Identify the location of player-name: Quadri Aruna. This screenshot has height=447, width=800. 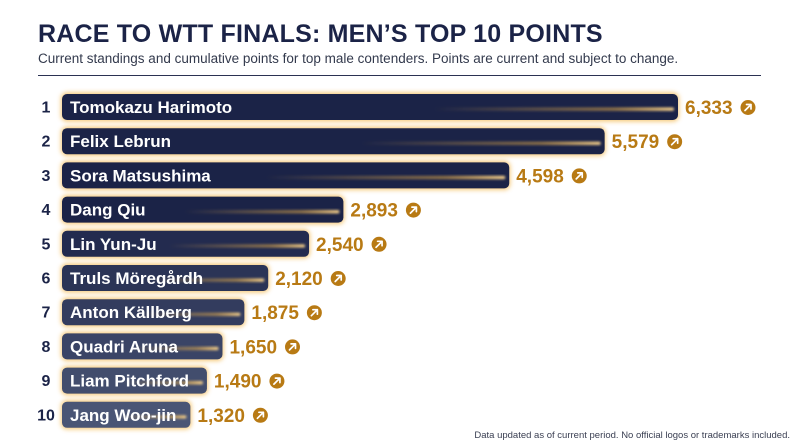
(124, 346).